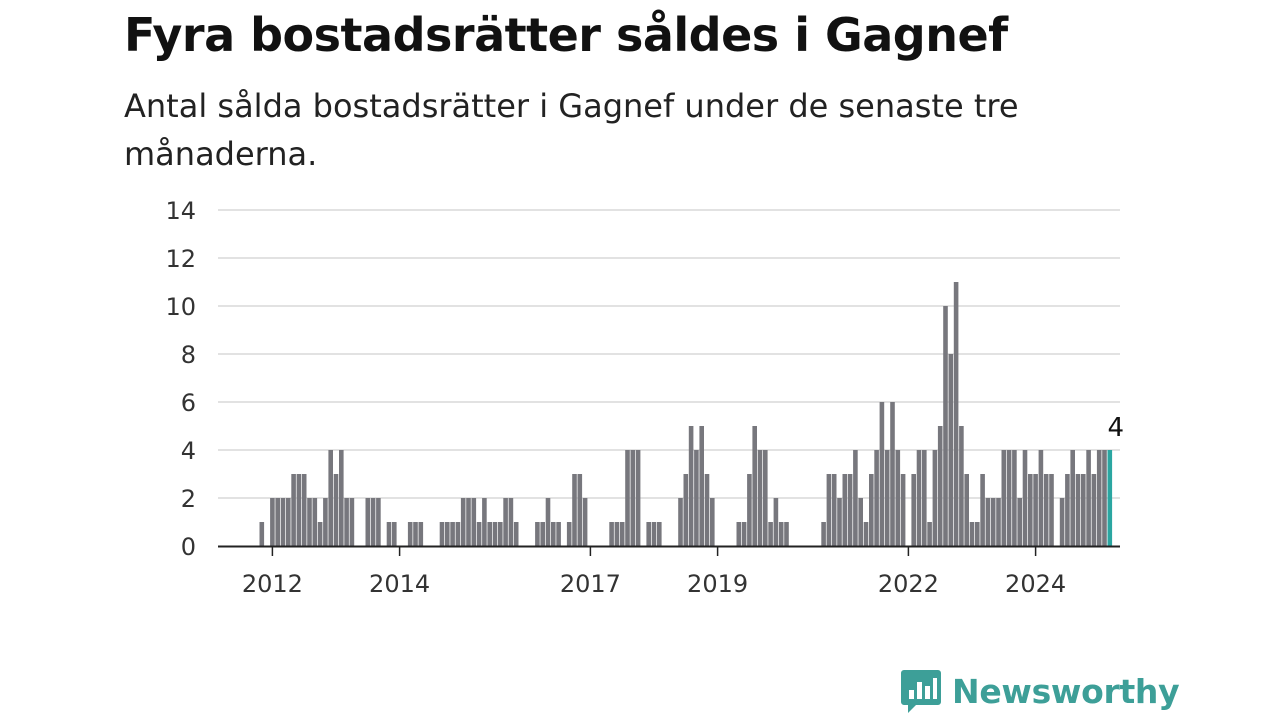 The image size is (1280, 720). What do you see at coordinates (188, 355) in the screenshot?
I see `y-tick-label: 8` at bounding box center [188, 355].